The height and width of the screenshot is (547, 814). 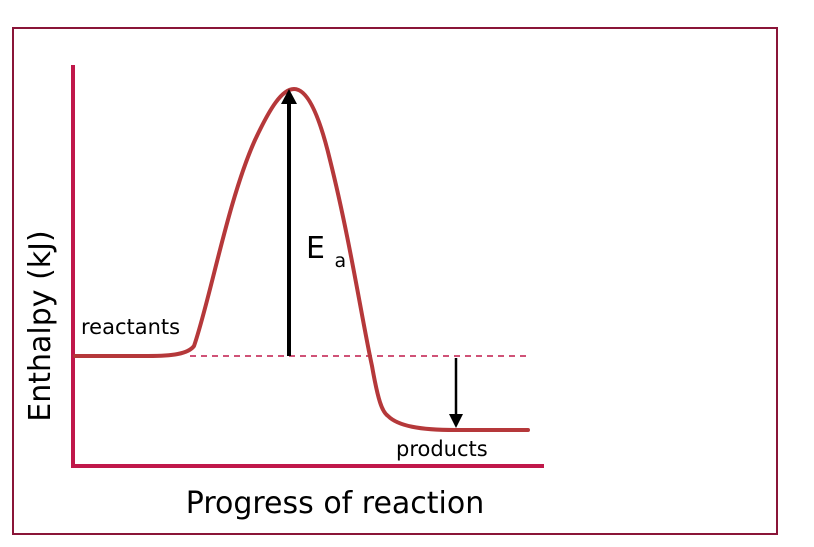 What do you see at coordinates (40, 325) in the screenshot?
I see `y-axis-label: Enthalpy (kJ)` at bounding box center [40, 325].